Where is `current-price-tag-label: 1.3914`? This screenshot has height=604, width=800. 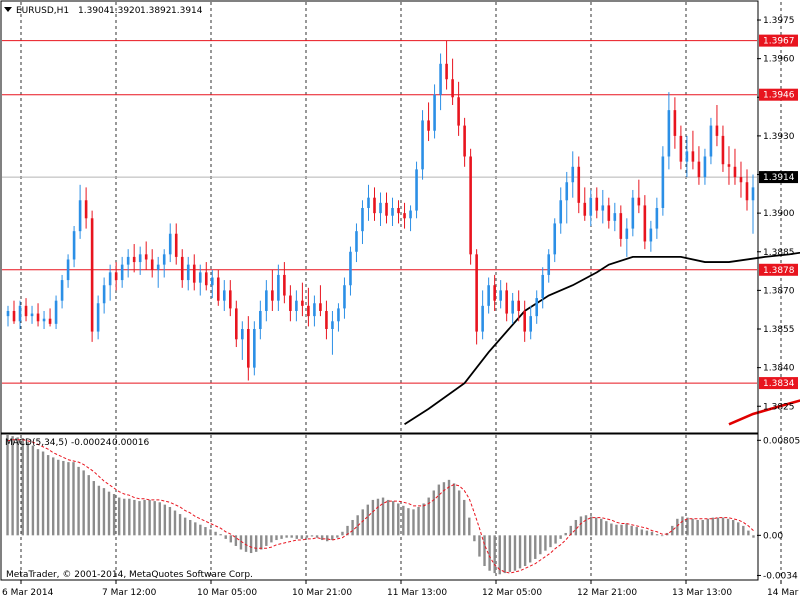
current-price-tag-label: 1.3914 is located at coordinates (779, 178).